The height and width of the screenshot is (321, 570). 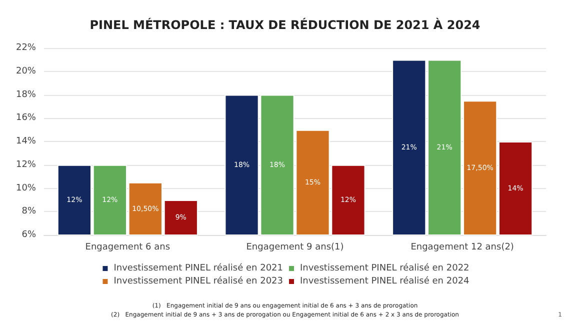 What do you see at coordinates (29, 235) in the screenshot?
I see `y-tick-label: 6%` at bounding box center [29, 235].